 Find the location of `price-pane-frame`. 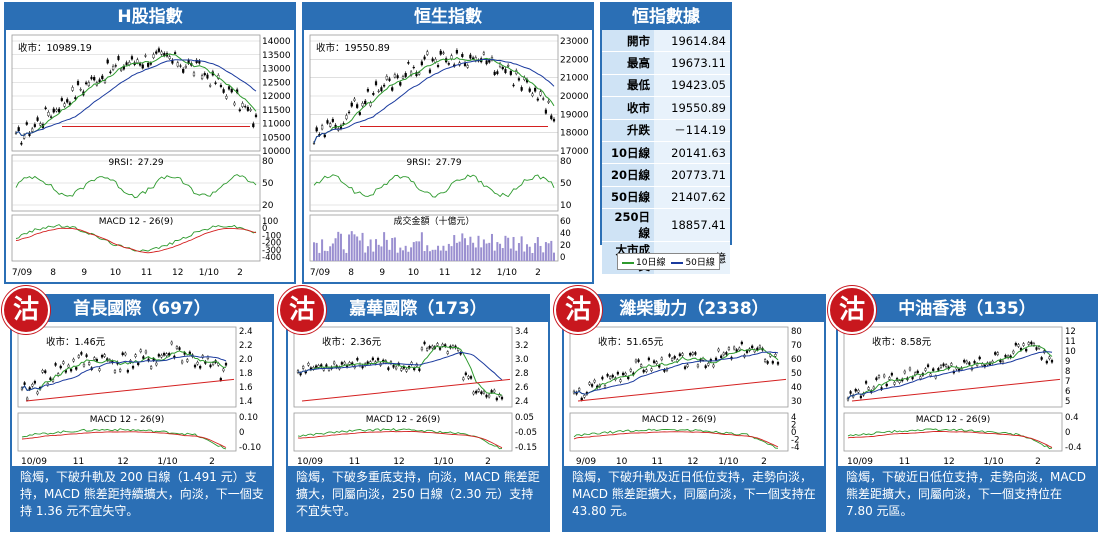

price-pane-frame is located at coordinates (127, 367).